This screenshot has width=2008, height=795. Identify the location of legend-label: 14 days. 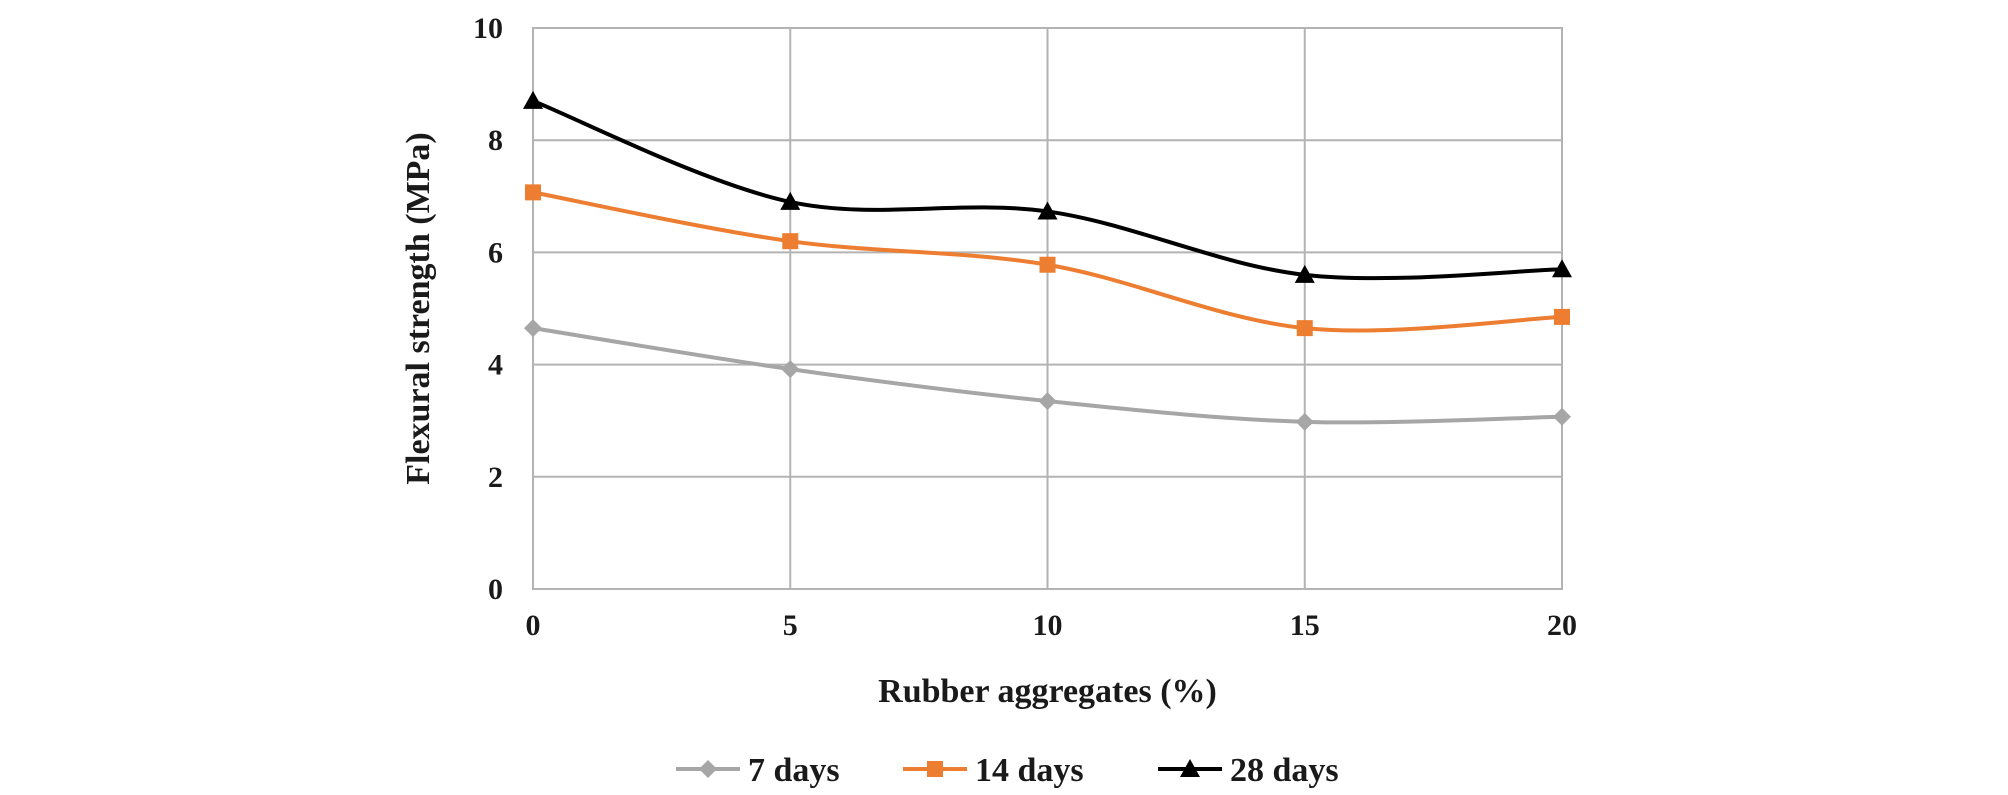
(1029, 770).